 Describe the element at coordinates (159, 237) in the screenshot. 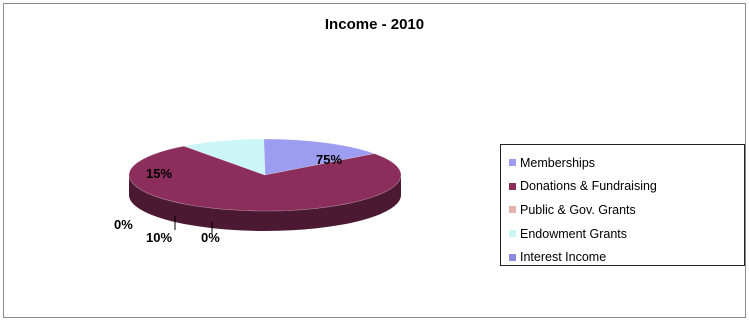

I see `data-label-endowment-grants: 10%` at that location.